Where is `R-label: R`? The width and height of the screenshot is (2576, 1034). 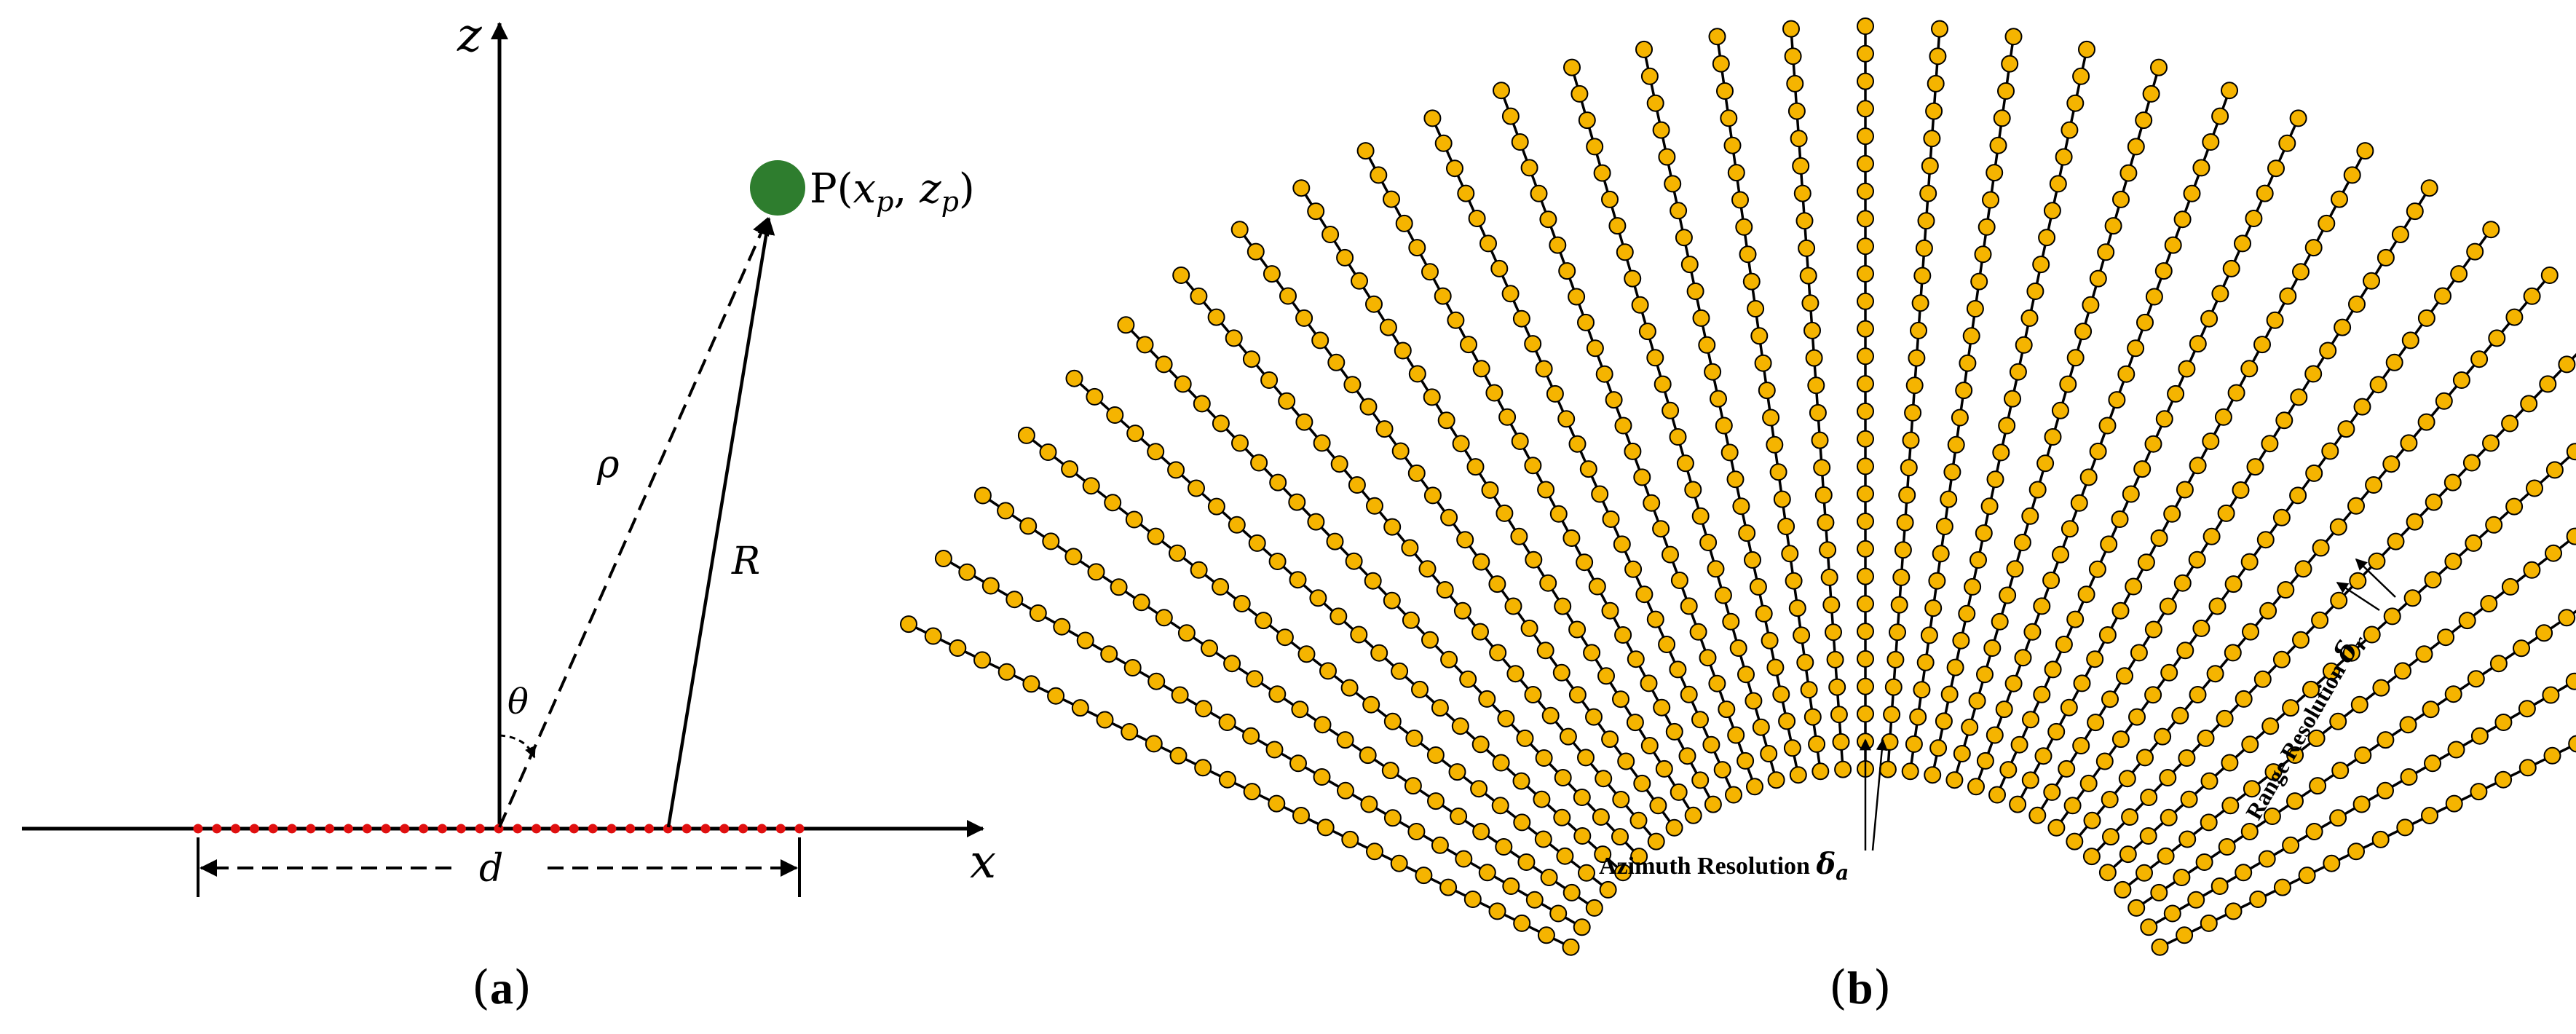
R-label: R is located at coordinates (746, 561).